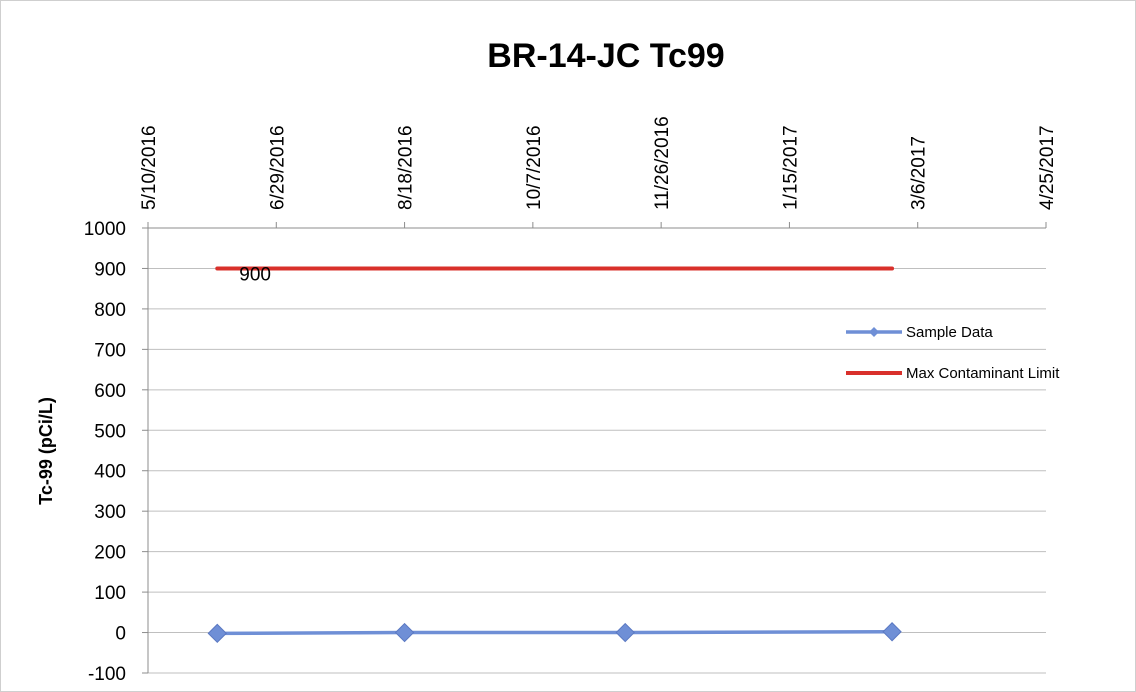  What do you see at coordinates (949, 332) in the screenshot?
I see `legend-label: Sample Data` at bounding box center [949, 332].